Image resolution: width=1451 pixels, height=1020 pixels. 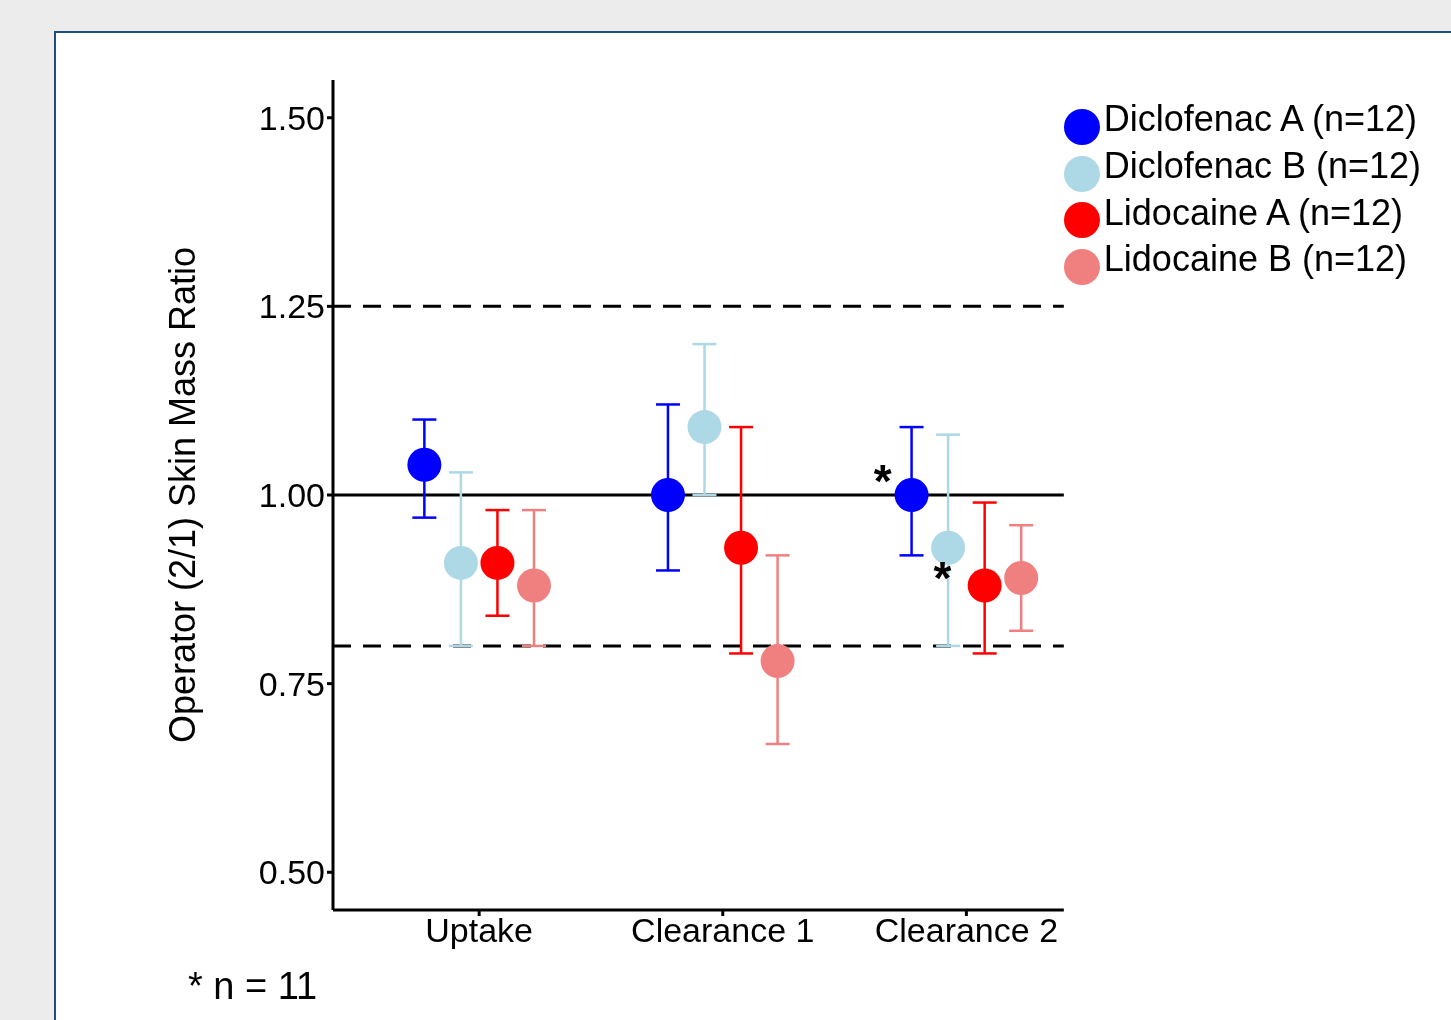 What do you see at coordinates (1255, 259) in the screenshot?
I see `legend-label: Lidocaine B (n=12)` at bounding box center [1255, 259].